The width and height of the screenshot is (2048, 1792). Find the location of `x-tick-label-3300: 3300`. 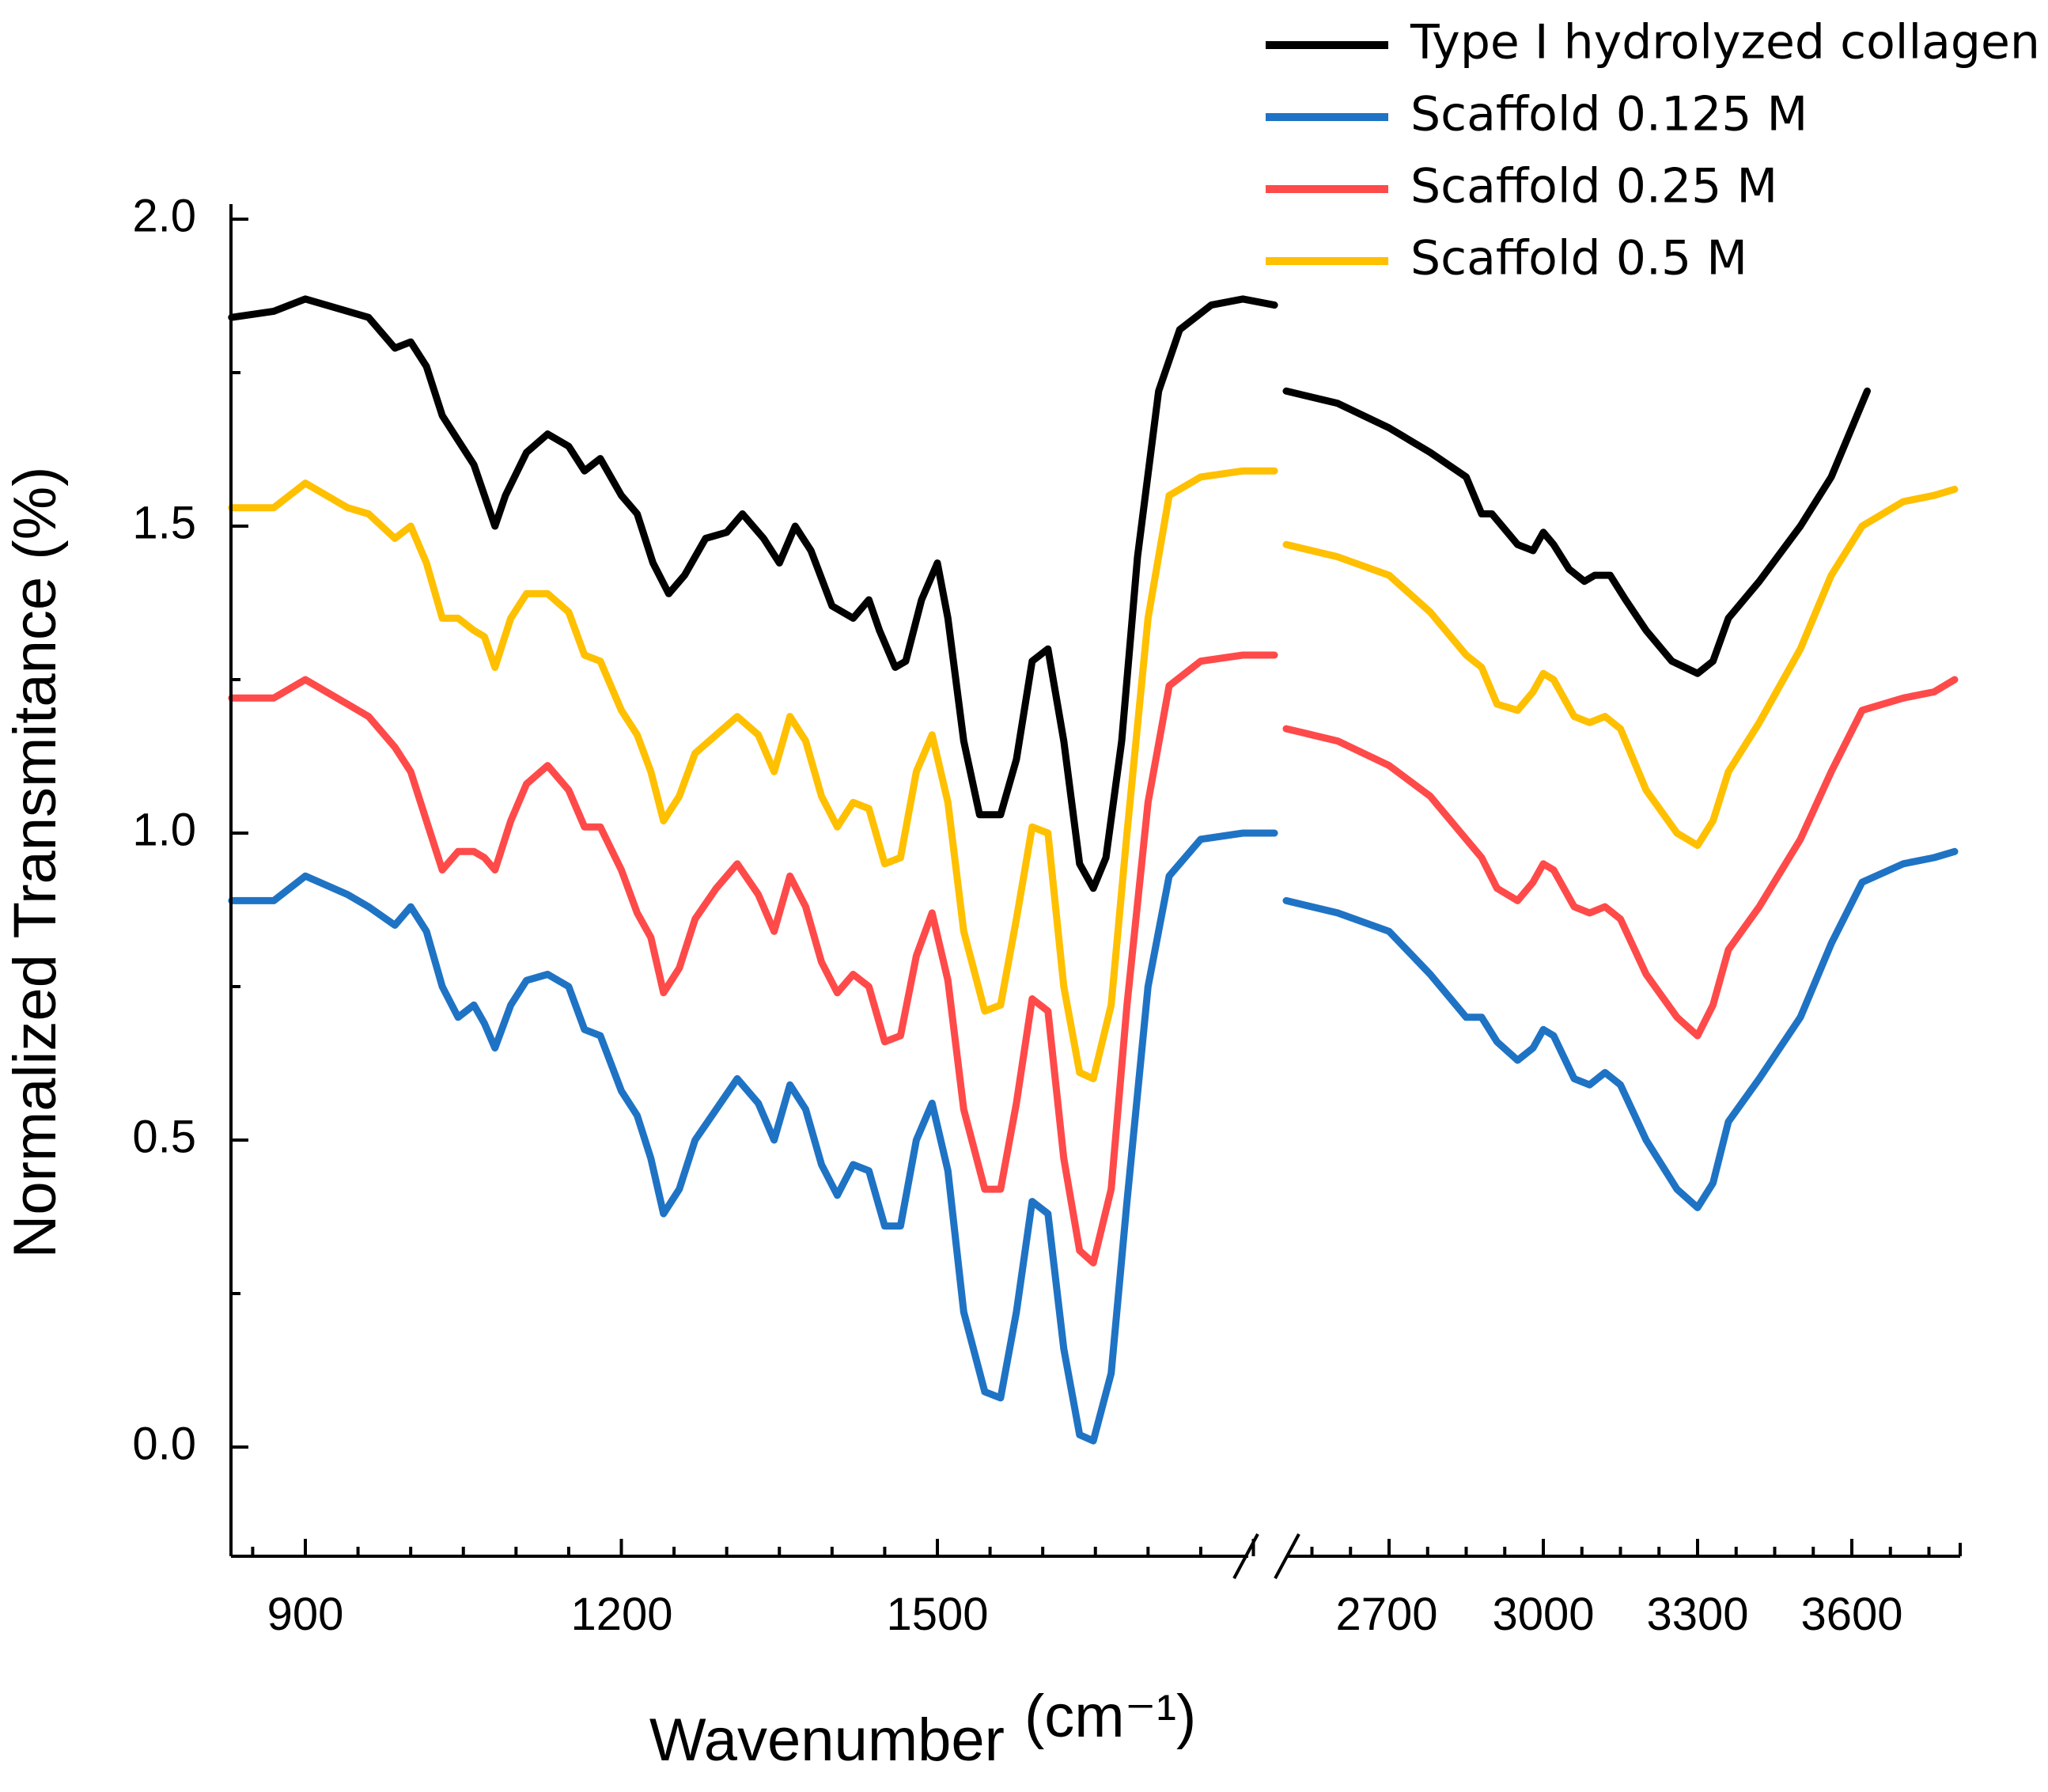

x-tick-label-3300: 3300 is located at coordinates (1697, 1614).